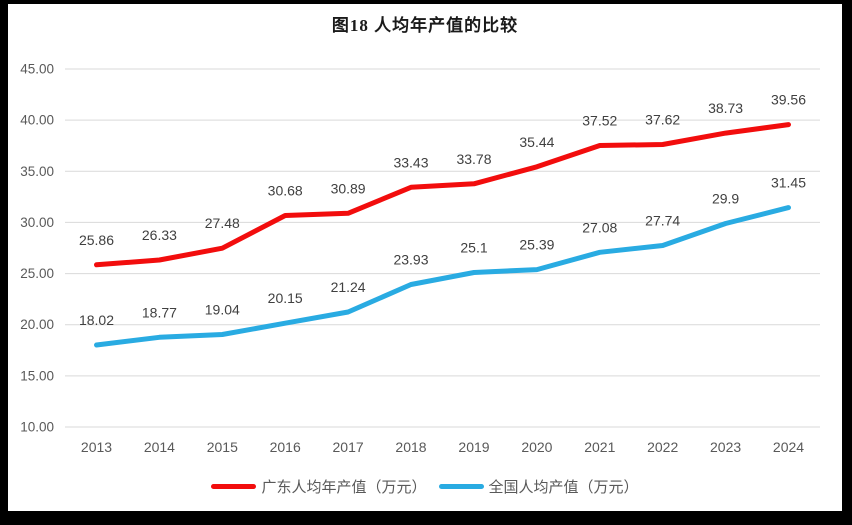 The image size is (852, 525). I want to click on y-tick-label: 10.00, so click(37, 427).